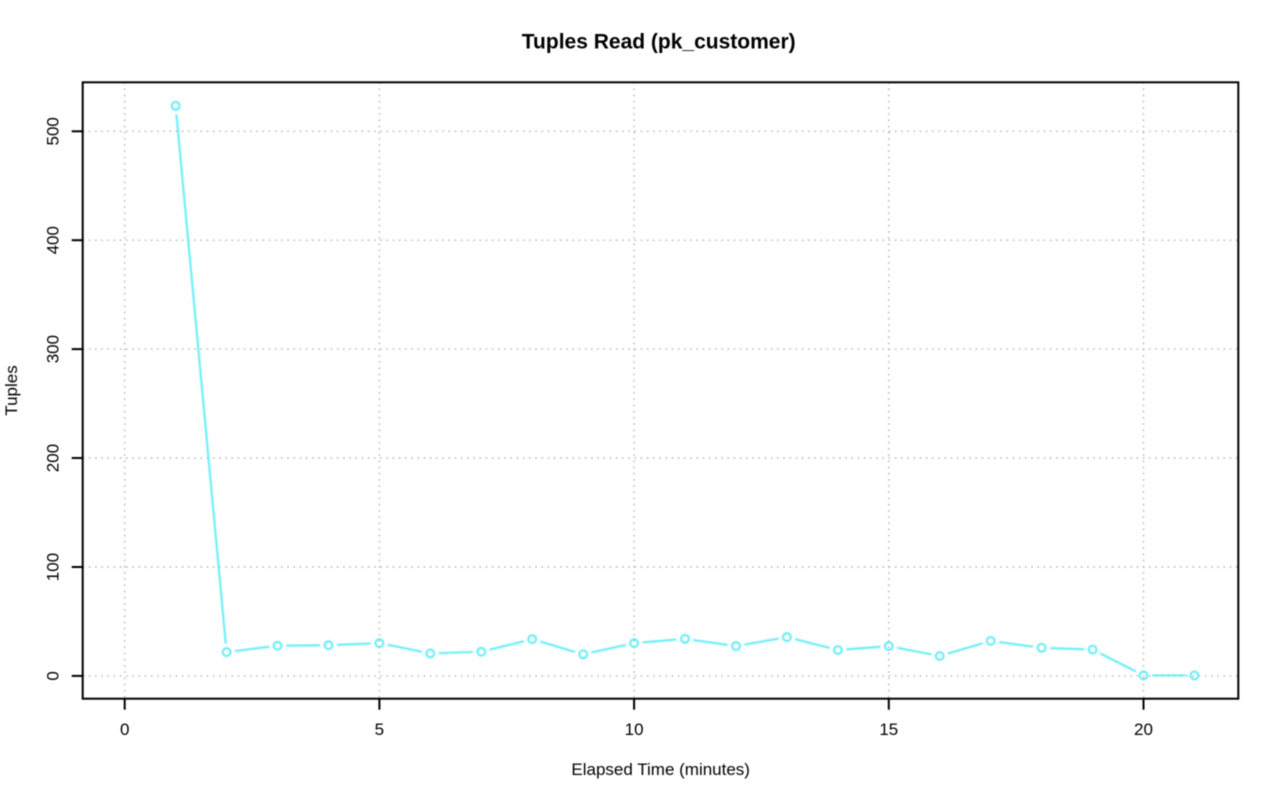 The image size is (1280, 801). What do you see at coordinates (52, 240) in the screenshot?
I see `svg-text: 400` at bounding box center [52, 240].